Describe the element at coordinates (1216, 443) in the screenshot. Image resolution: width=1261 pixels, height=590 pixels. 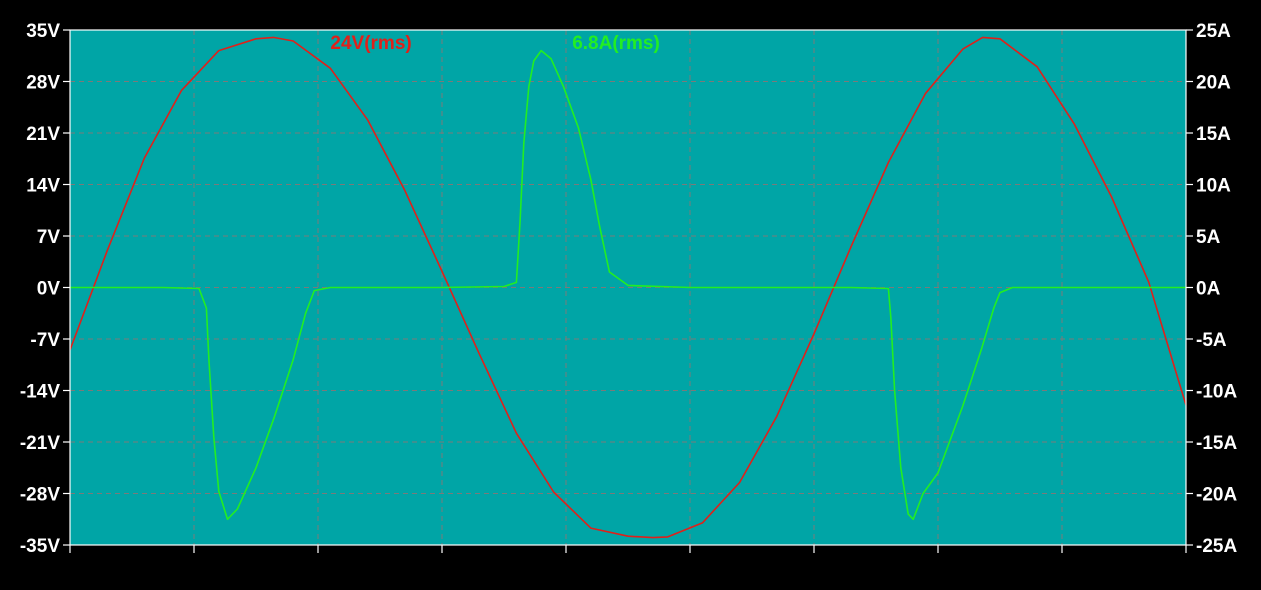
I see `y-right-tick-label: -15A` at that location.